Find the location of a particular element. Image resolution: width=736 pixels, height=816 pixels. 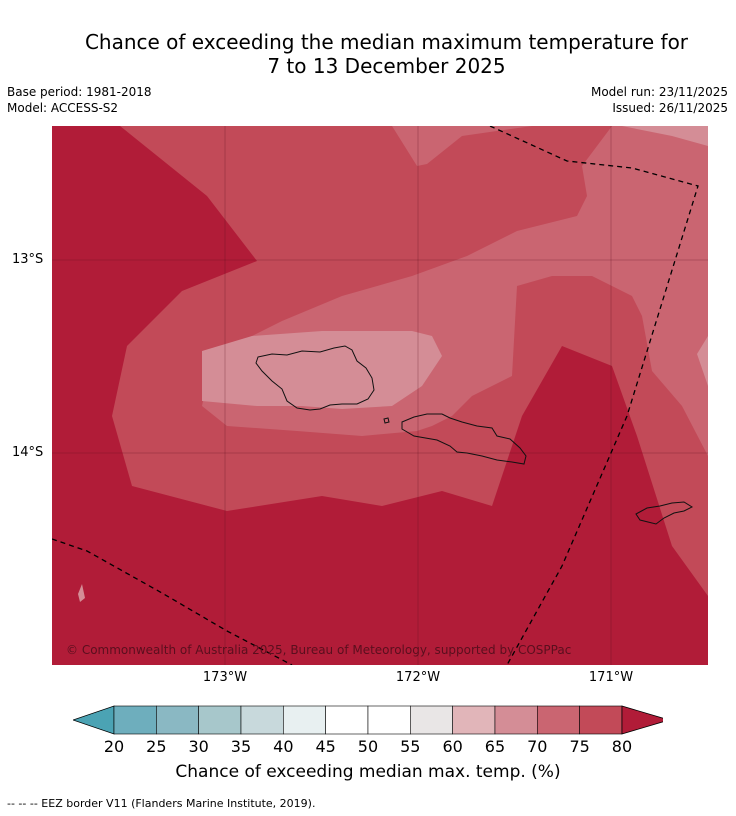

colorbar-tick-label: 80 is located at coordinates (622, 746).